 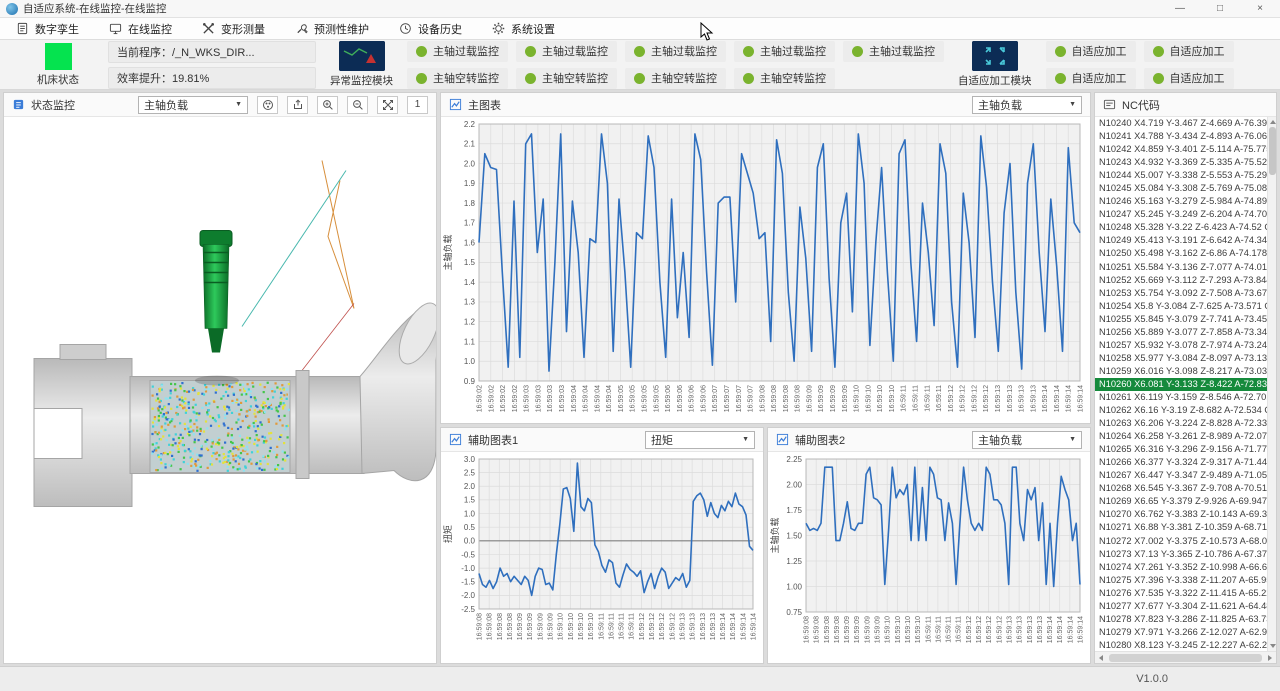 What do you see at coordinates (566, 78) in the screenshot?
I see `idle-monitor-badge: 主轴空转监控` at bounding box center [566, 78].